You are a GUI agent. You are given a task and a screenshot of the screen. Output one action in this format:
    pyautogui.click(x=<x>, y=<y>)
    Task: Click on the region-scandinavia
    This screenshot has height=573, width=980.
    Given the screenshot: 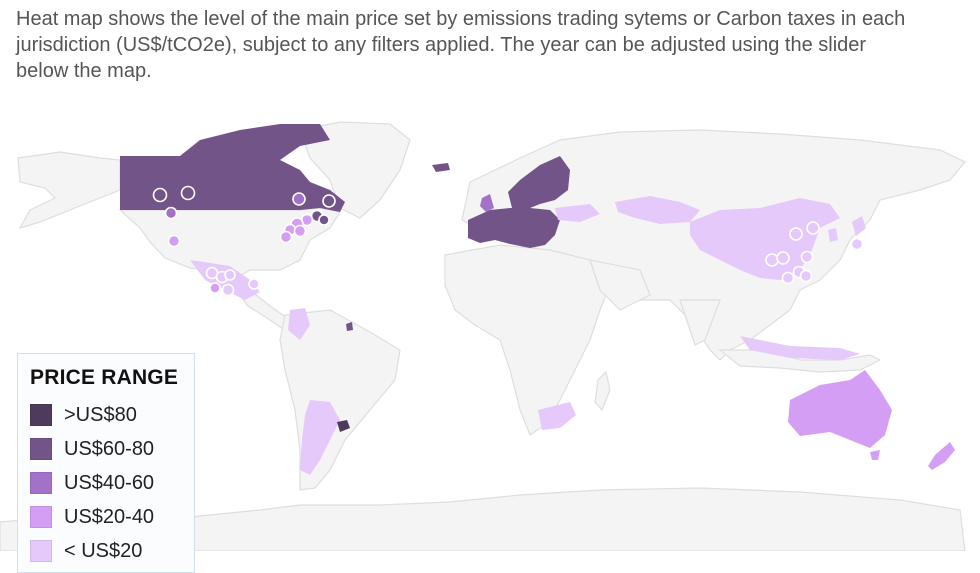 What is the action you would take?
    pyautogui.click(x=539, y=183)
    